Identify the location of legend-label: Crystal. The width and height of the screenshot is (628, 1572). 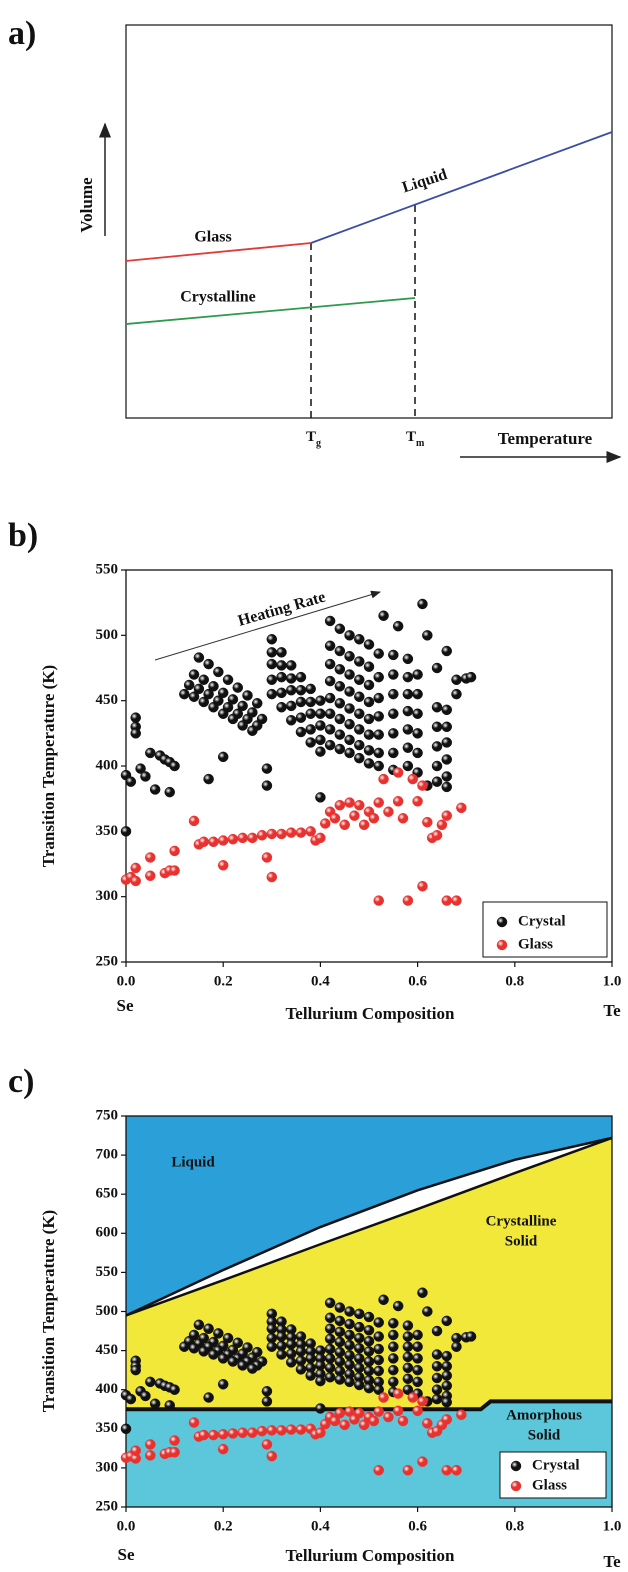
(542, 921).